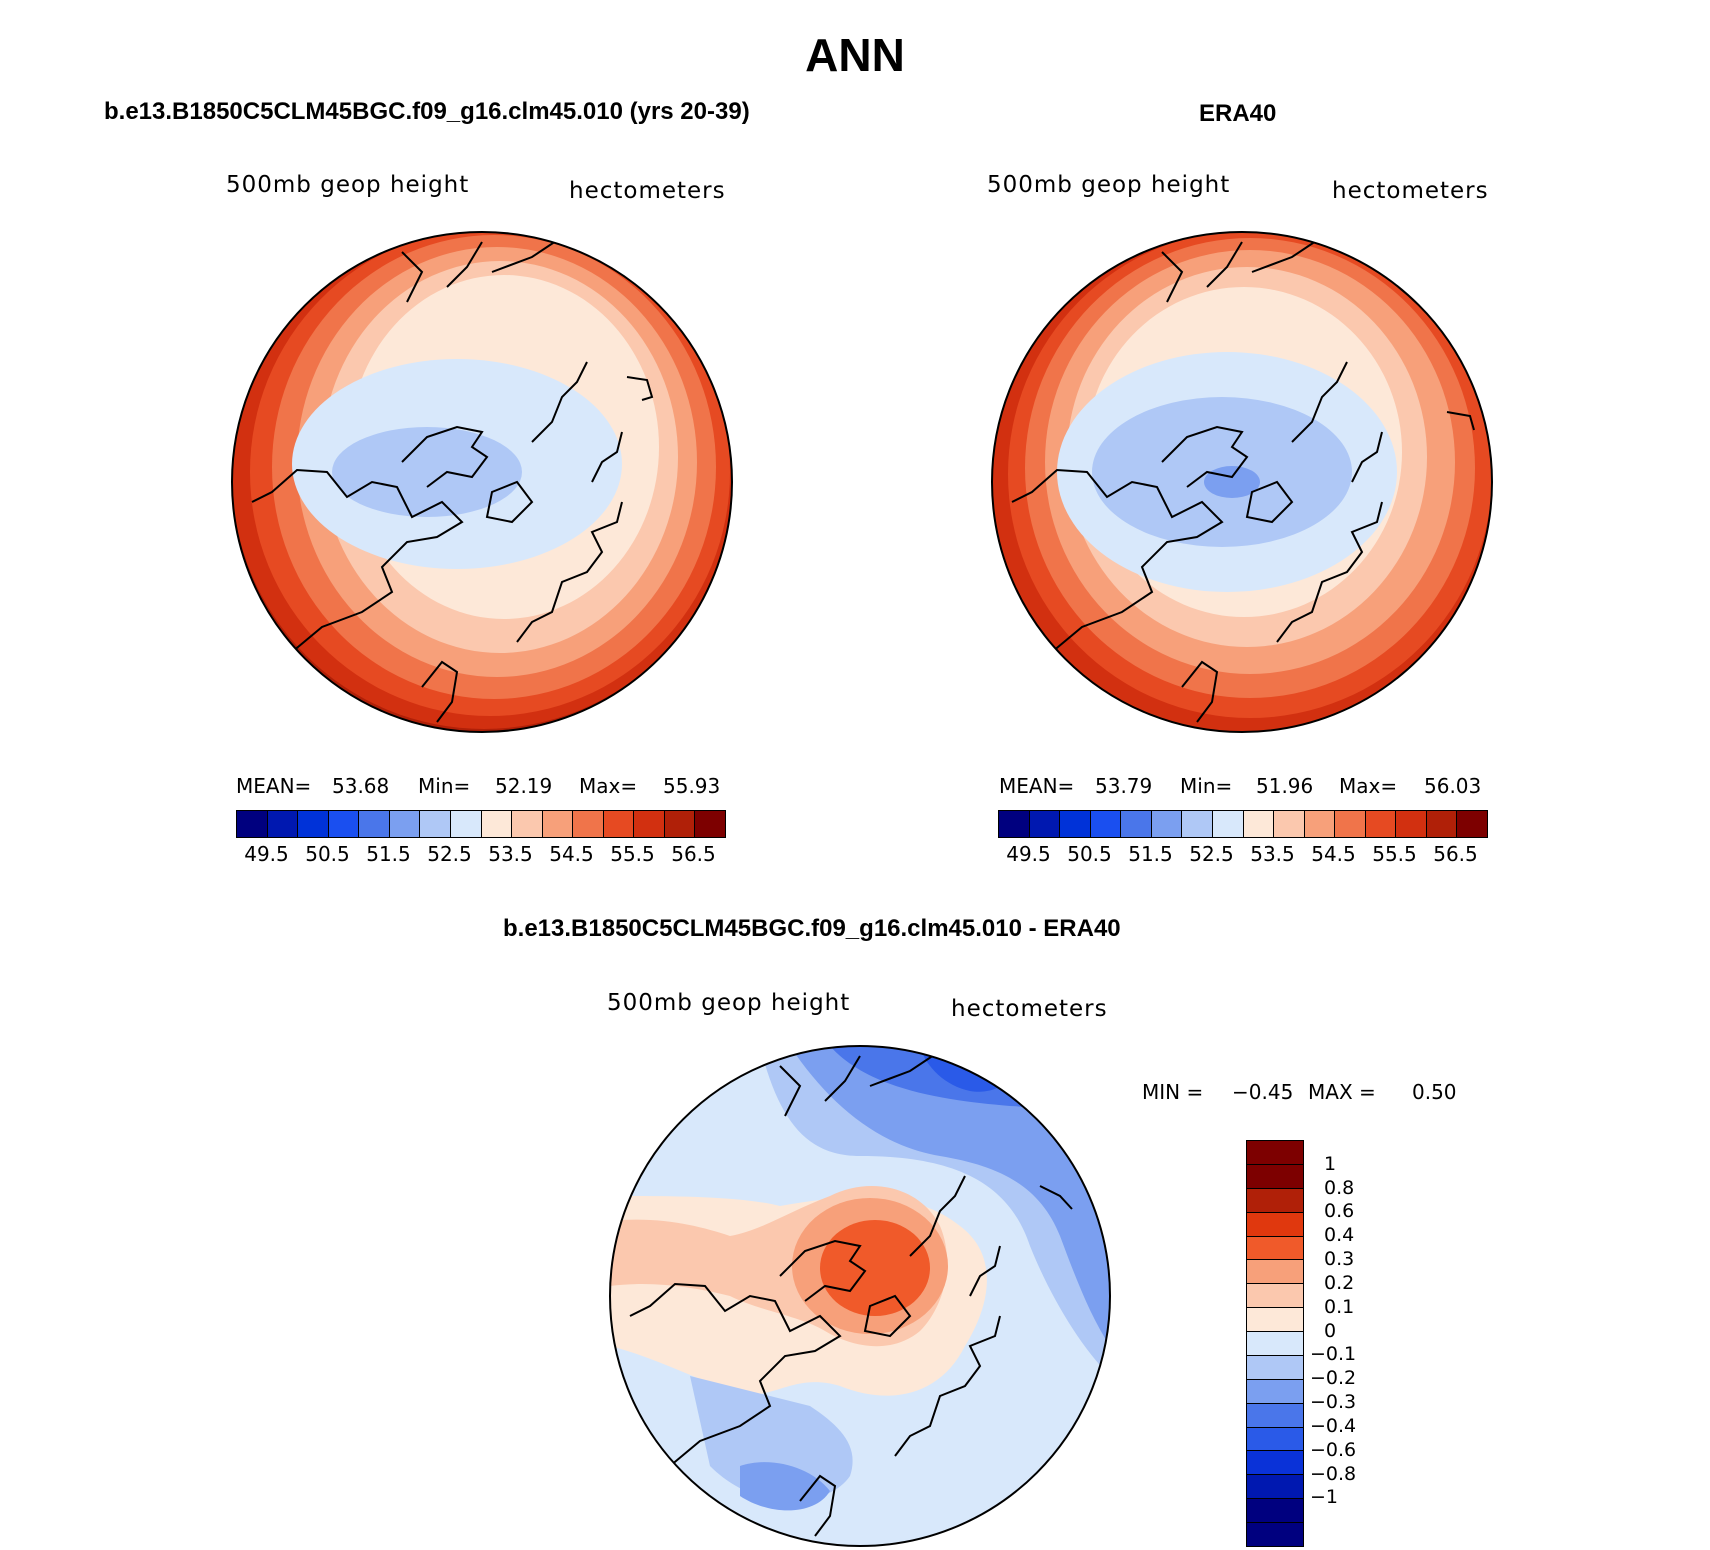 Image resolution: width=1710 pixels, height=1550 pixels. What do you see at coordinates (1242, 855) in the screenshot?
I see `panel2-colorbar-ticks: 49.5 50.5 51.5 52.5 53.5 54.5 55.5 56.5` at bounding box center [1242, 855].